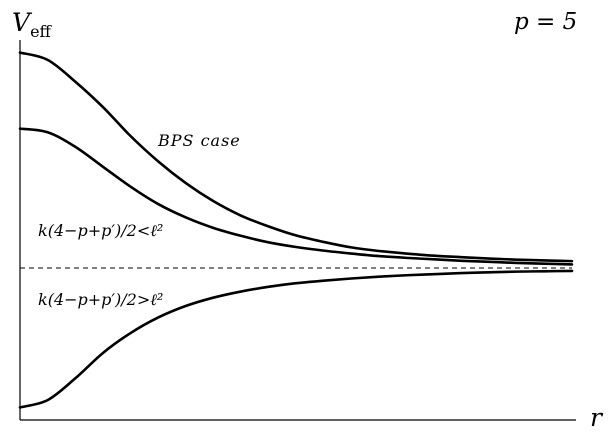  What do you see at coordinates (199, 140) in the screenshot?
I see `annotation-bps-case: BPS case` at bounding box center [199, 140].